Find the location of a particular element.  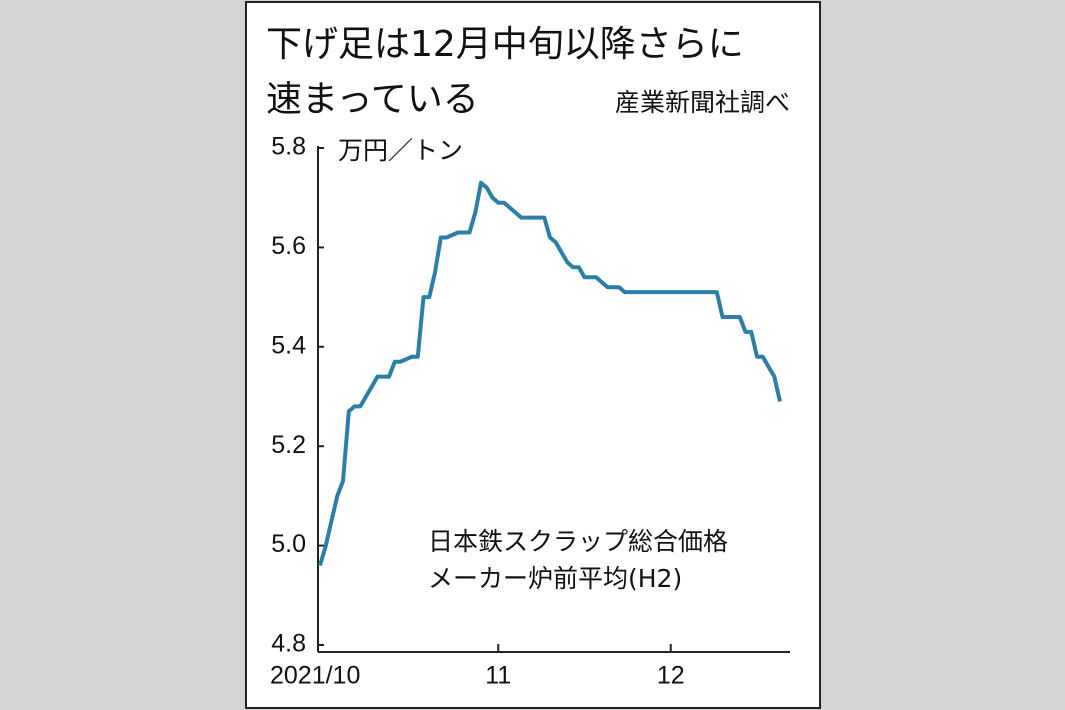

y-tick-label: 4.8 is located at coordinates (288, 644).